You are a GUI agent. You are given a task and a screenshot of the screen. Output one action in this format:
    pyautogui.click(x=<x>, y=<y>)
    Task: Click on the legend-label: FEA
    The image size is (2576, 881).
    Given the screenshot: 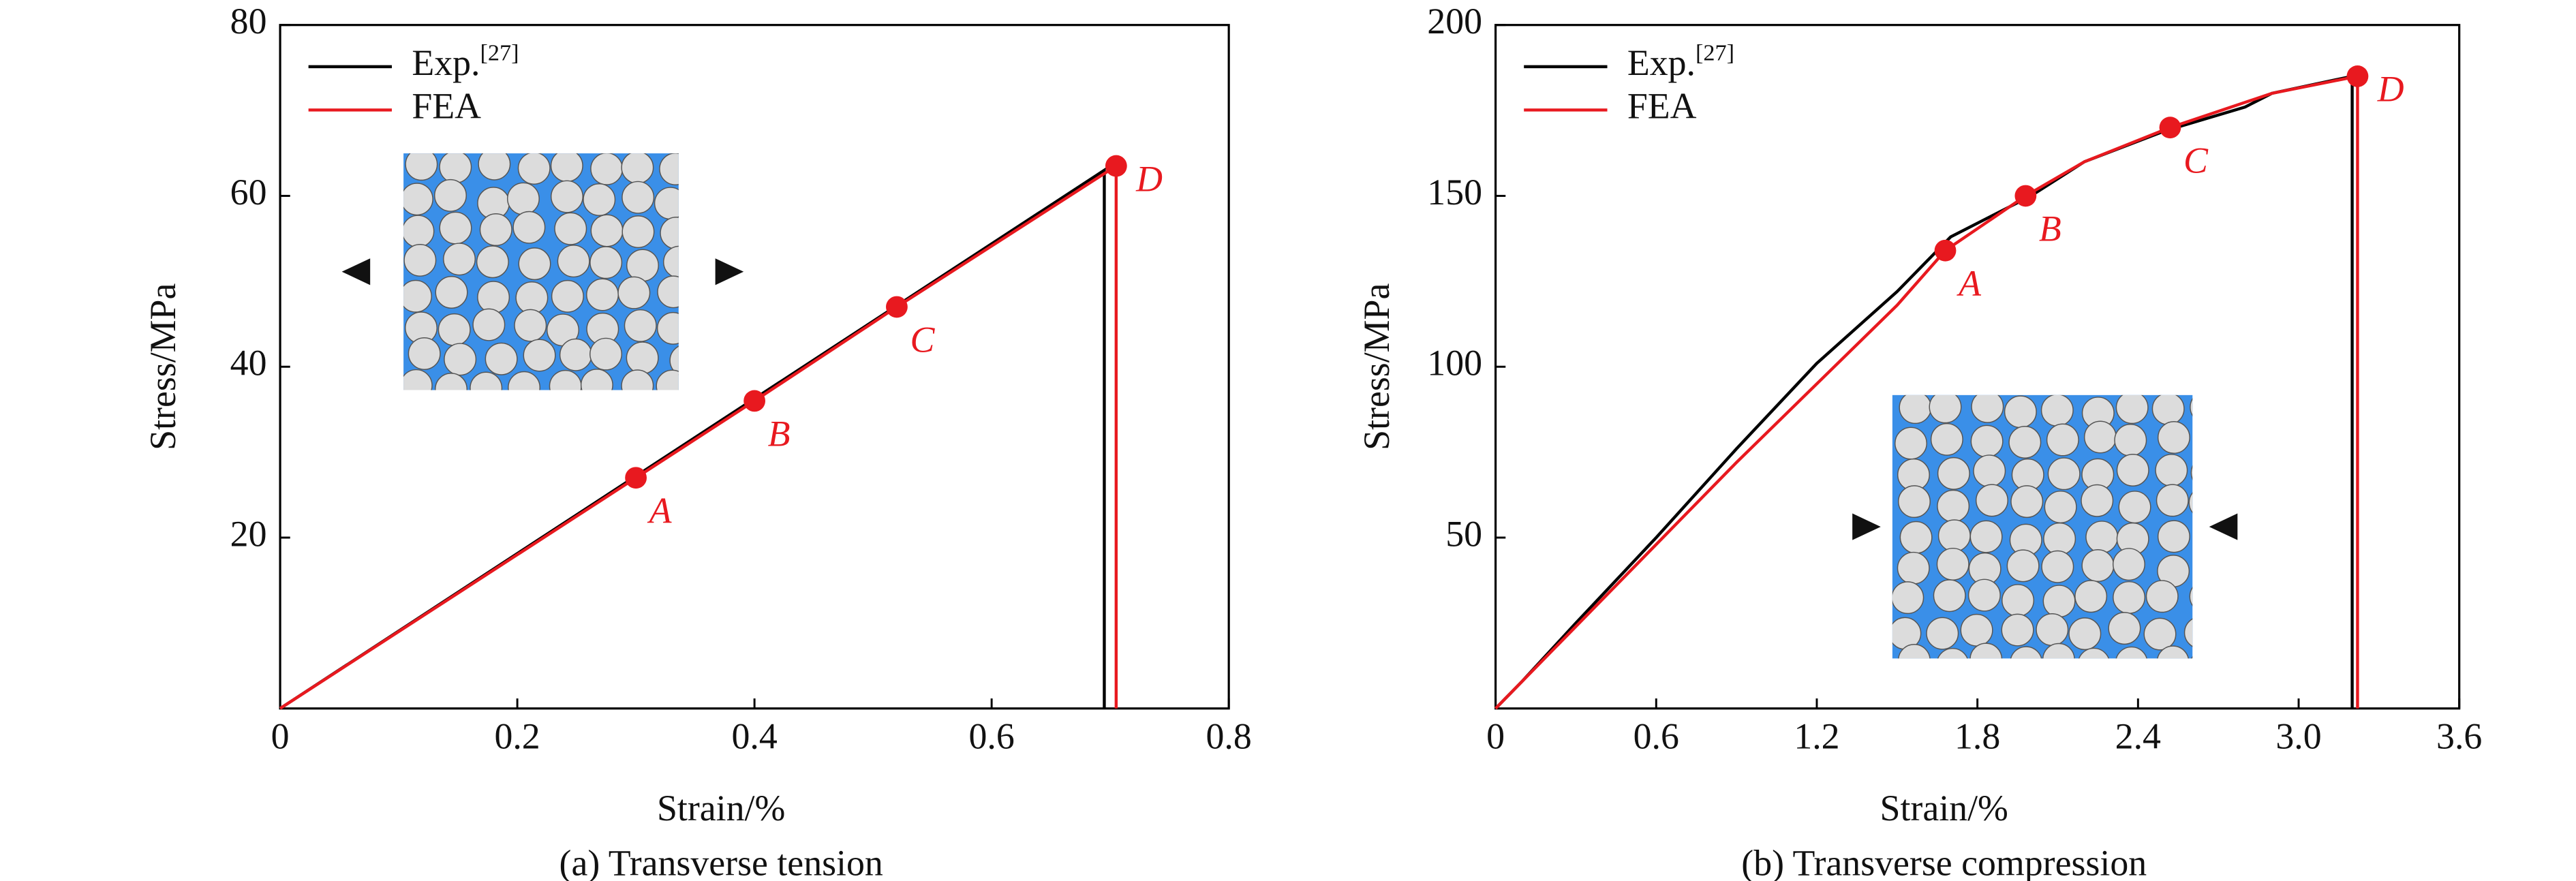 What is the action you would take?
    pyautogui.click(x=446, y=107)
    